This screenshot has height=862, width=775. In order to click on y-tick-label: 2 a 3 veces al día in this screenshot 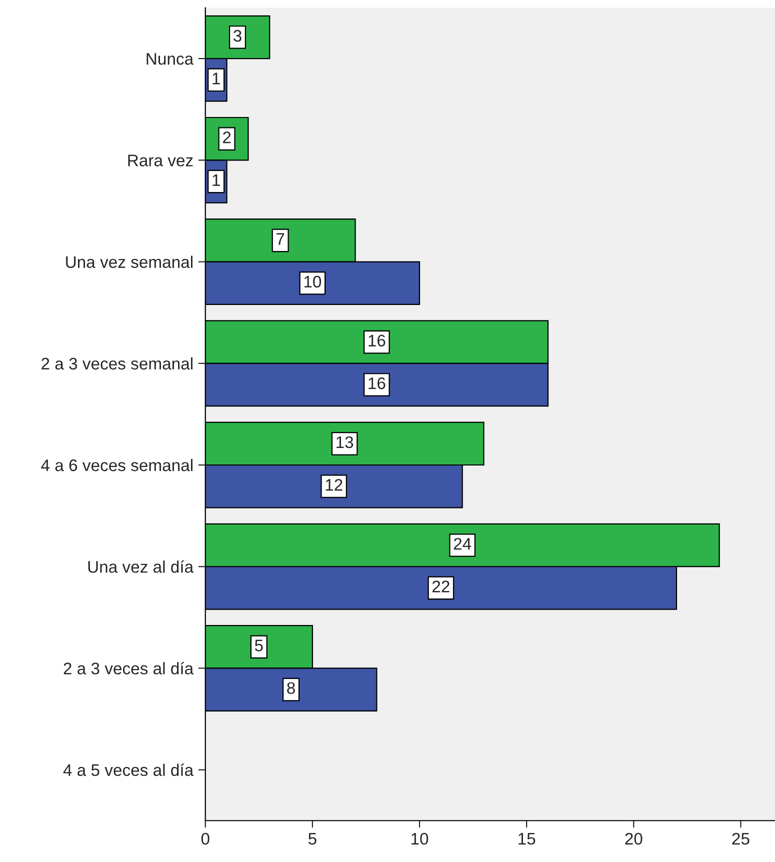, I will do `click(129, 668)`.